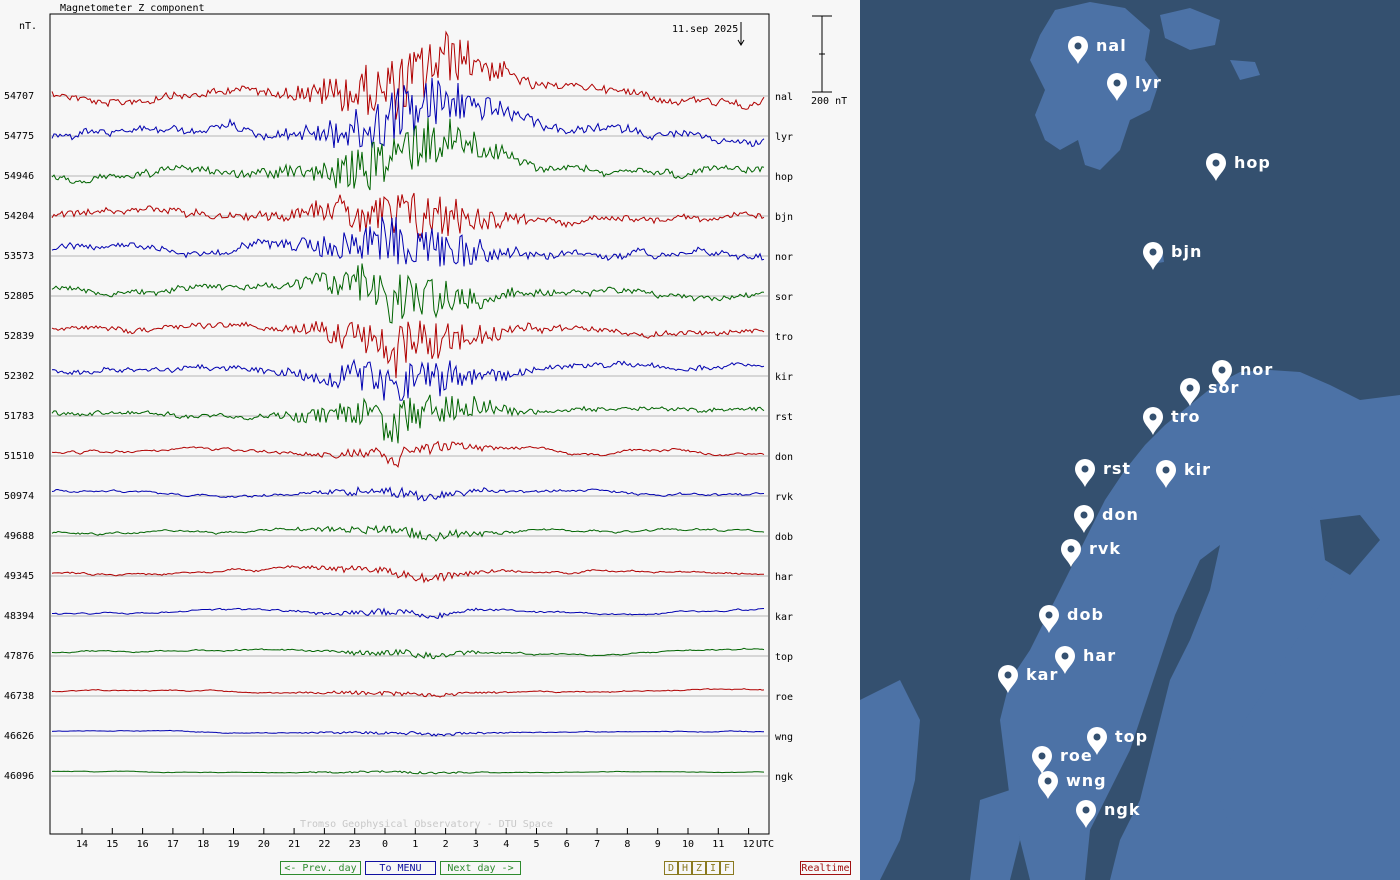 The width and height of the screenshot is (1400, 880). Describe the element at coordinates (765, 844) in the screenshot. I see `x-unit-label: UTC` at that location.